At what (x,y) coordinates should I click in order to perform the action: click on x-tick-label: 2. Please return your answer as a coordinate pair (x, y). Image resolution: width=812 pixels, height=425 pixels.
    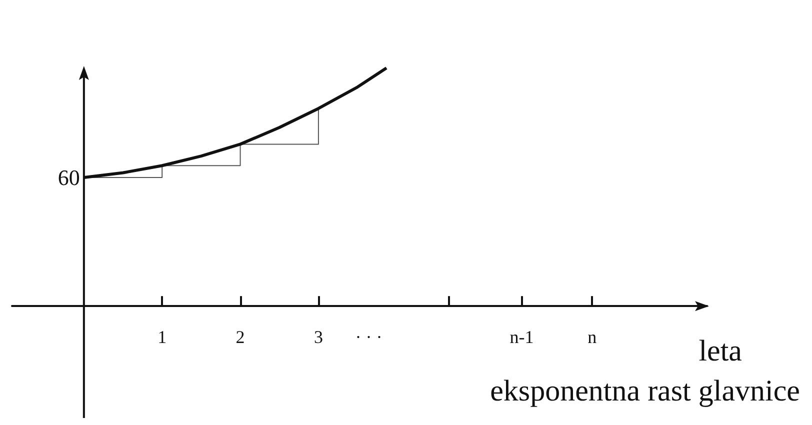
    Looking at the image, I should click on (240, 337).